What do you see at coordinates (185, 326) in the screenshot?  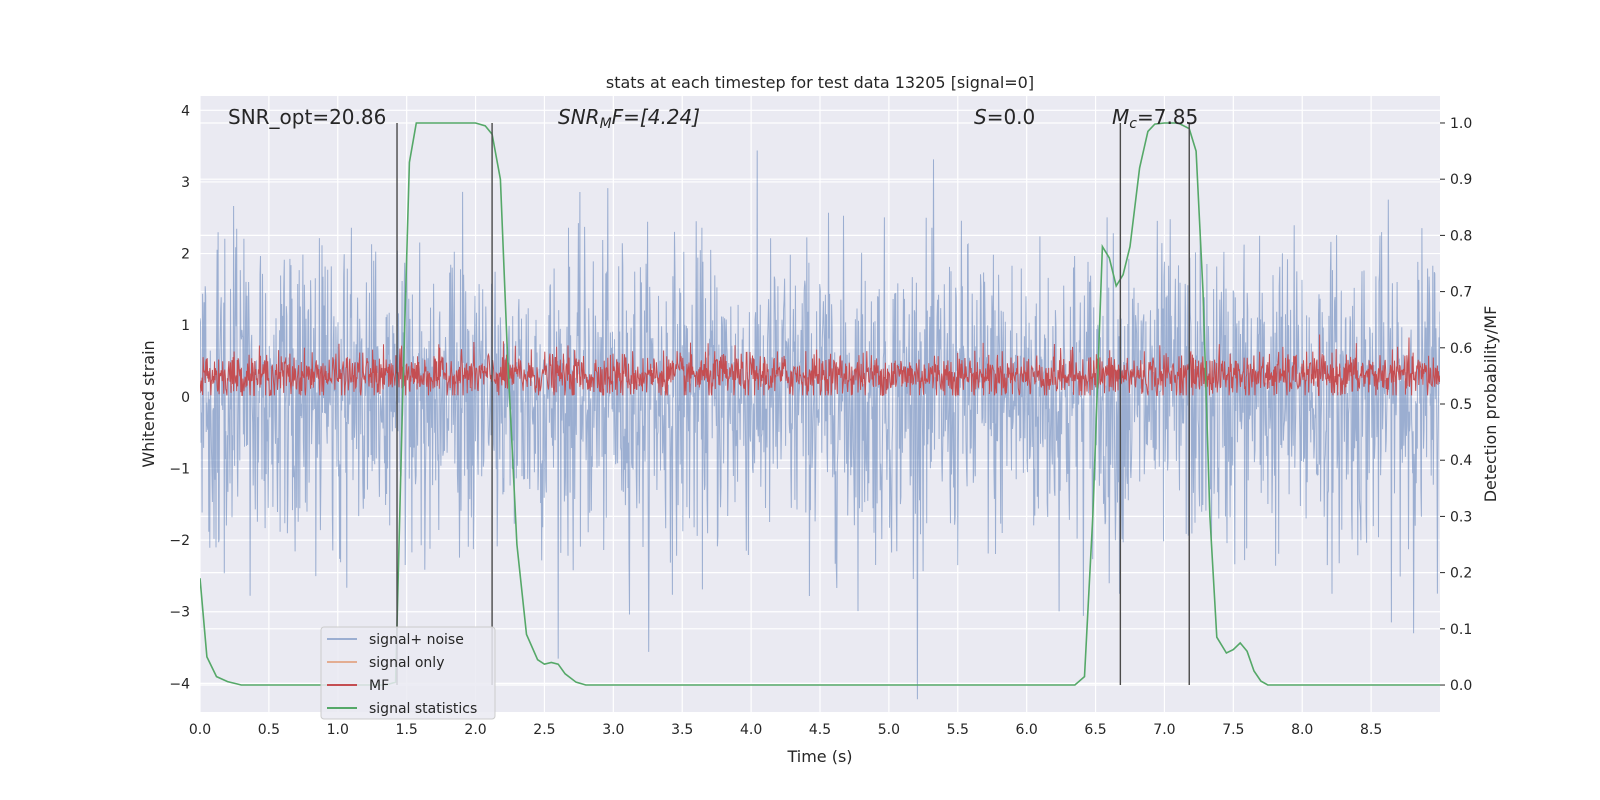 I see `y-tick-label: 1` at bounding box center [185, 326].